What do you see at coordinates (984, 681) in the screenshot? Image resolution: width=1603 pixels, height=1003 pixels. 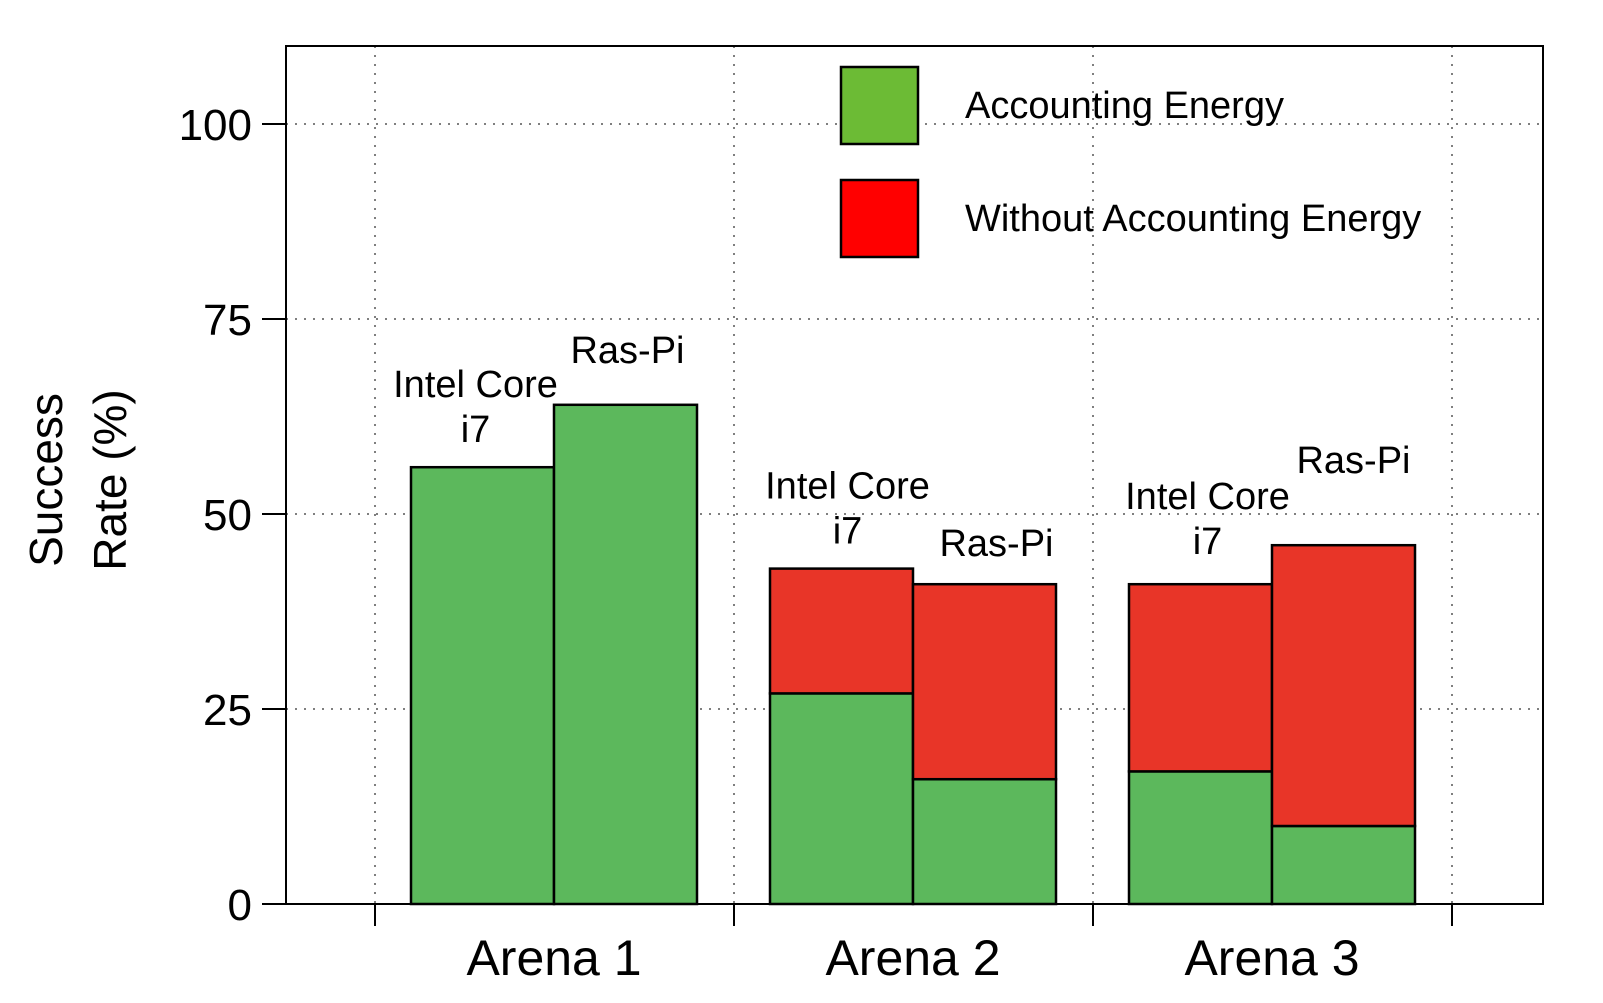 I see `bar-arena-2-ras-pi-without-accounting-energy` at bounding box center [984, 681].